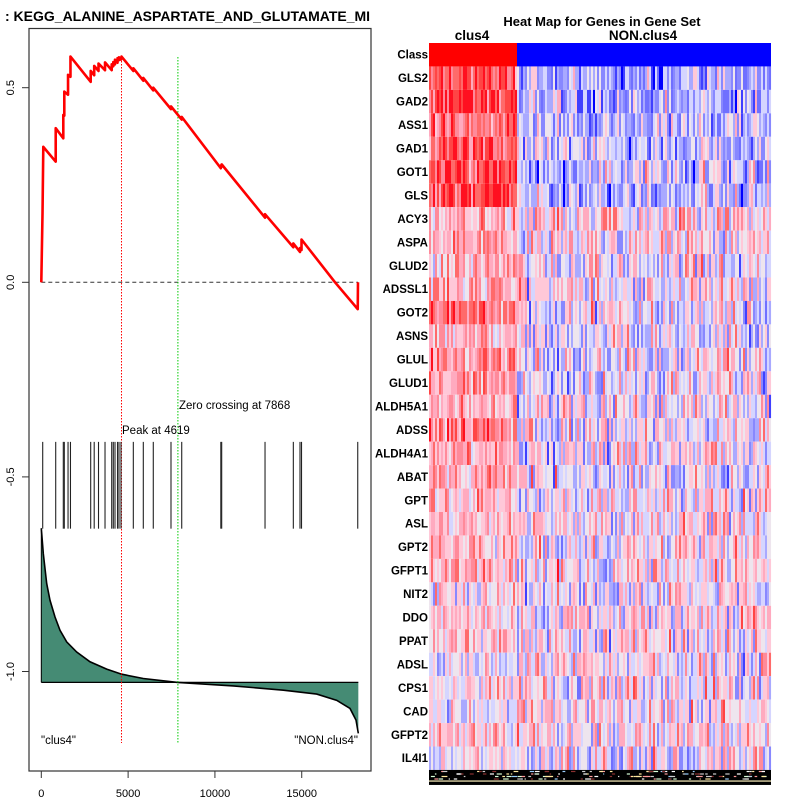  I want to click on heatmap-row, so click(600, 312).